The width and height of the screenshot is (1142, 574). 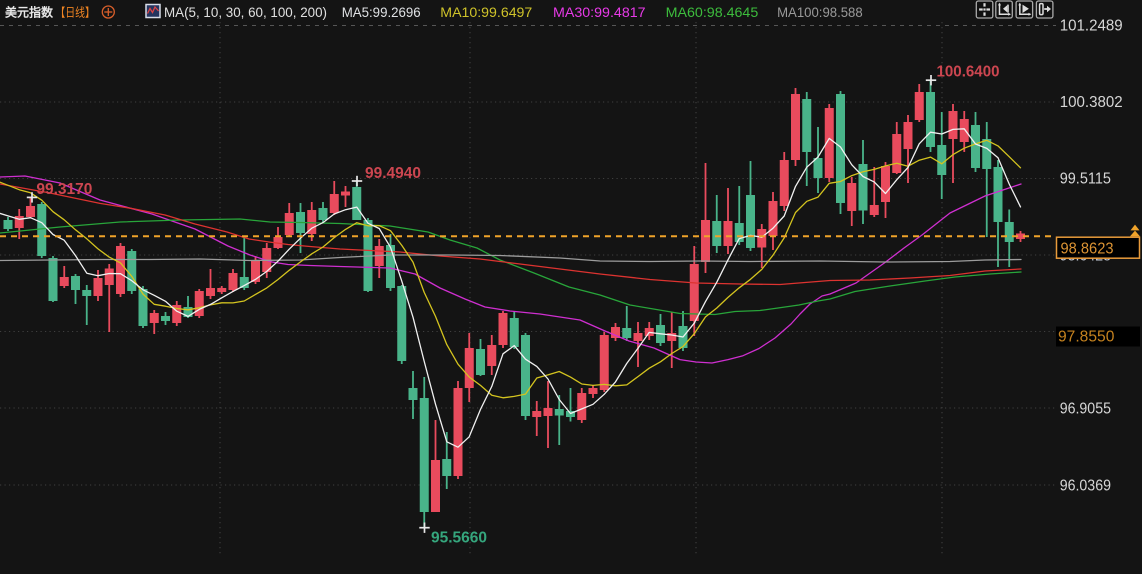 What do you see at coordinates (1085, 409) in the screenshot?
I see `svg-text: 96.9055` at bounding box center [1085, 409].